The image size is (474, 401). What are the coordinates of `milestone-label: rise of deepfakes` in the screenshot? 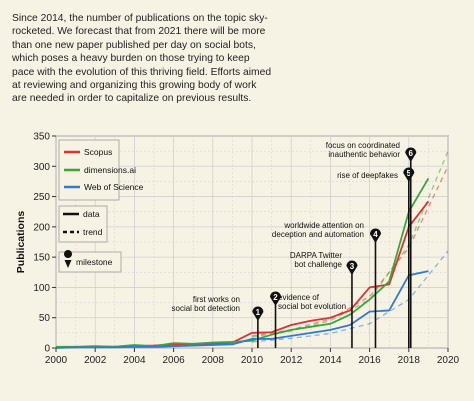 It's located at (367, 175).